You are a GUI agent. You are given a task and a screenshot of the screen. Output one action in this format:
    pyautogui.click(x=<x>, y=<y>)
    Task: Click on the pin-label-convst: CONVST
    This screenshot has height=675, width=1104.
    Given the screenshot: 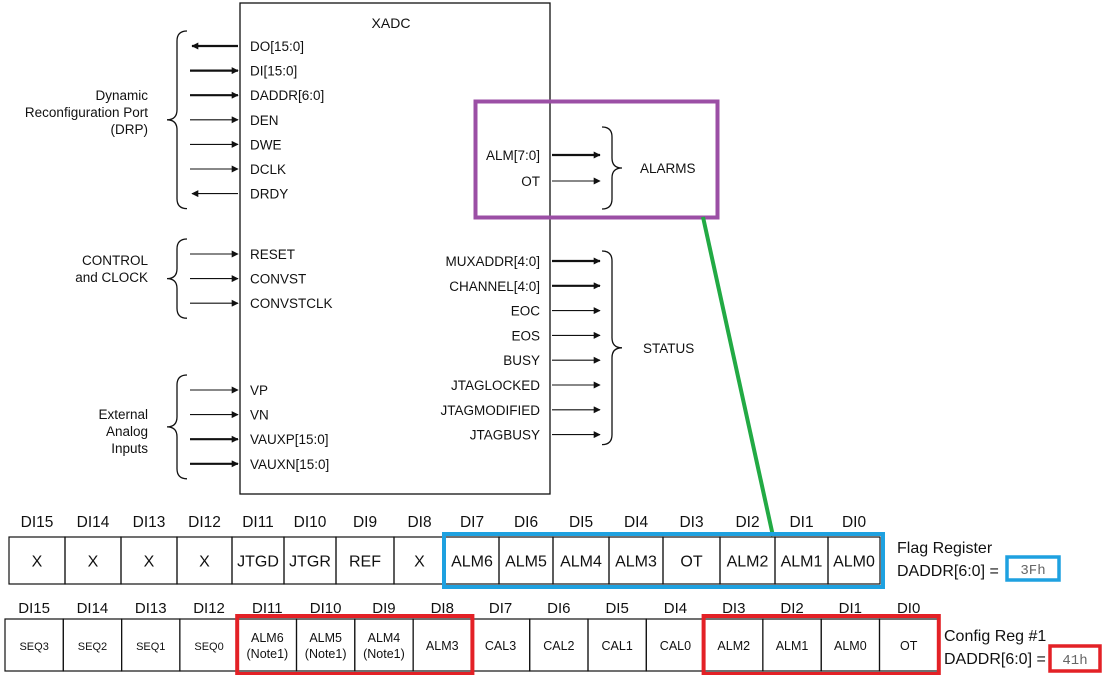 What is the action you would take?
    pyautogui.click(x=278, y=279)
    